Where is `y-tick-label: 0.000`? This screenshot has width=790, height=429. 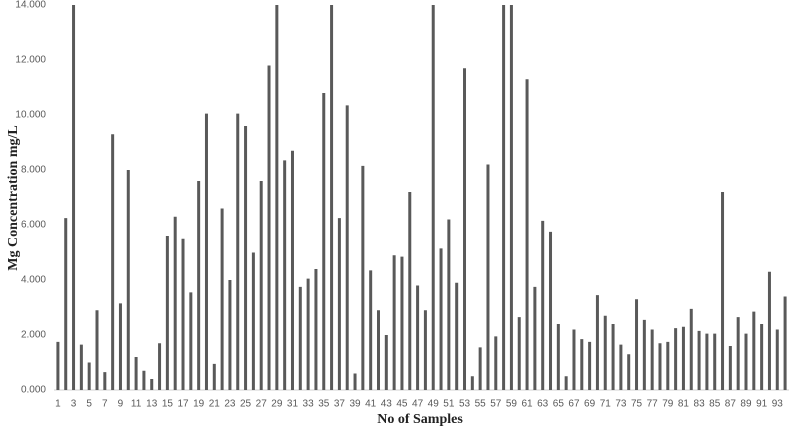
y-tick-label: 0.000 is located at coordinates (33, 390).